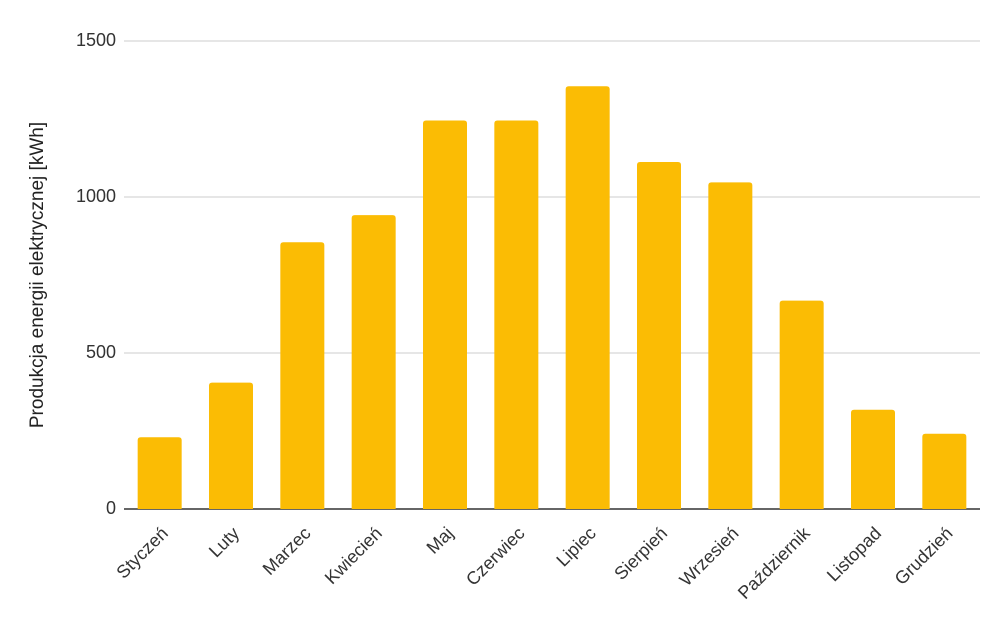 Image resolution: width=1000 pixels, height=633 pixels. I want to click on y-tick-label: 1500, so click(96, 40).